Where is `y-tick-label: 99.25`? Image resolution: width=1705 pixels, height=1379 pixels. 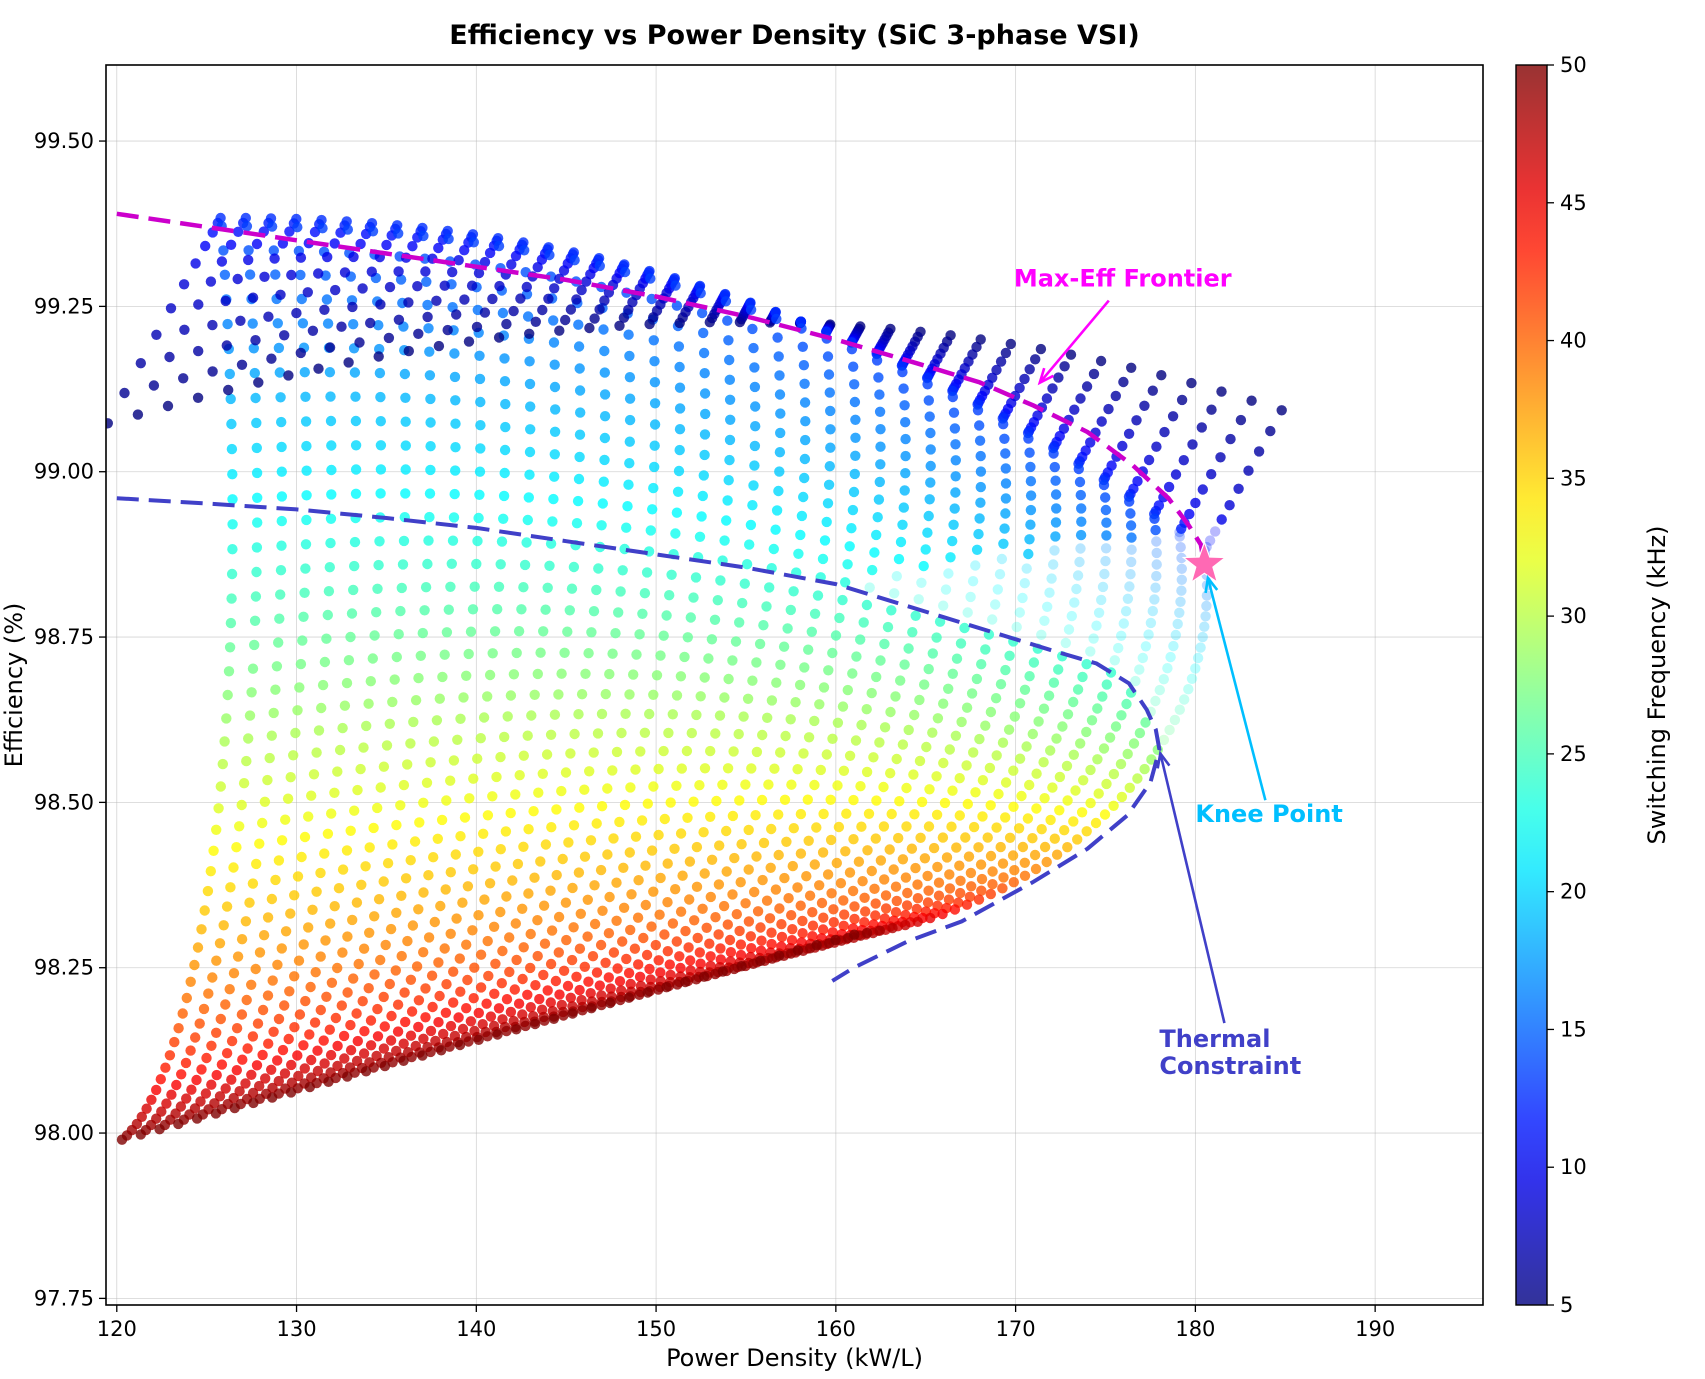 y-tick-label: 99.25 is located at coordinates (64, 306).